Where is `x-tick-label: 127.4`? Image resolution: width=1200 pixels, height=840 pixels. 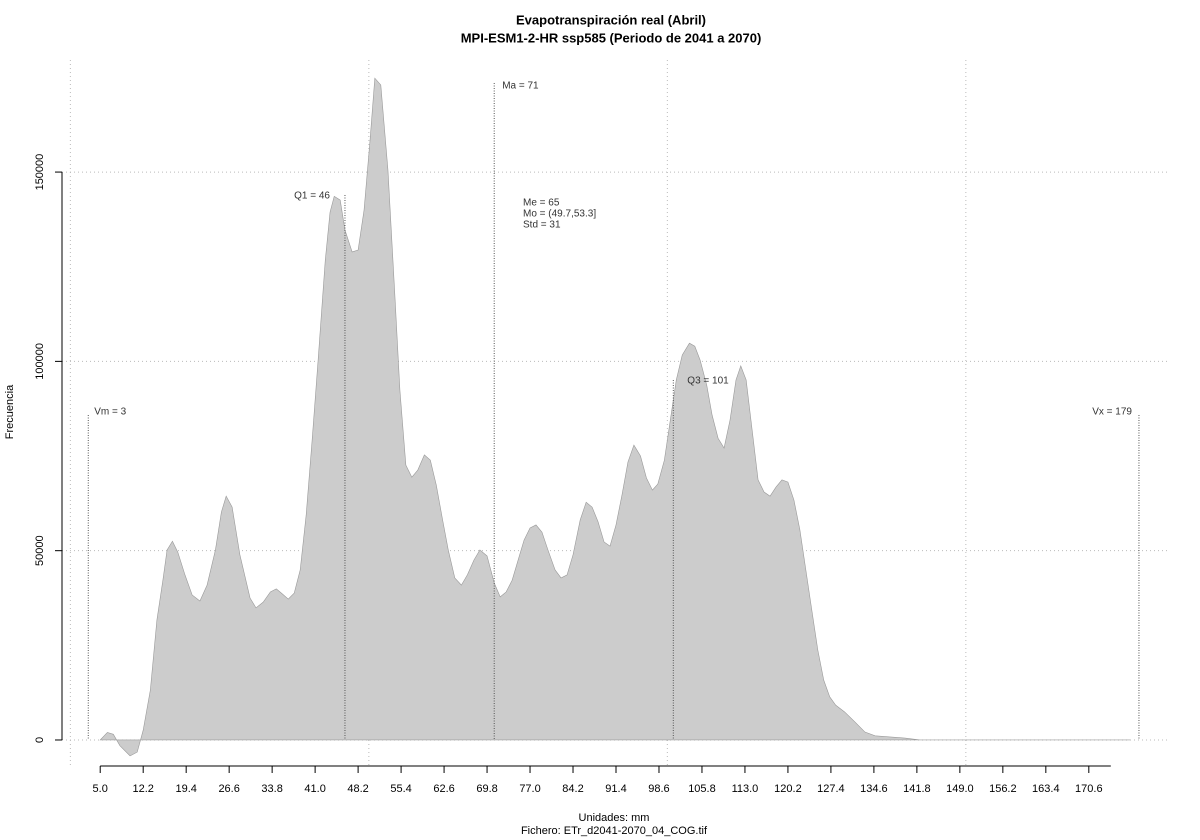
x-tick-label: 127.4 is located at coordinates (831, 789).